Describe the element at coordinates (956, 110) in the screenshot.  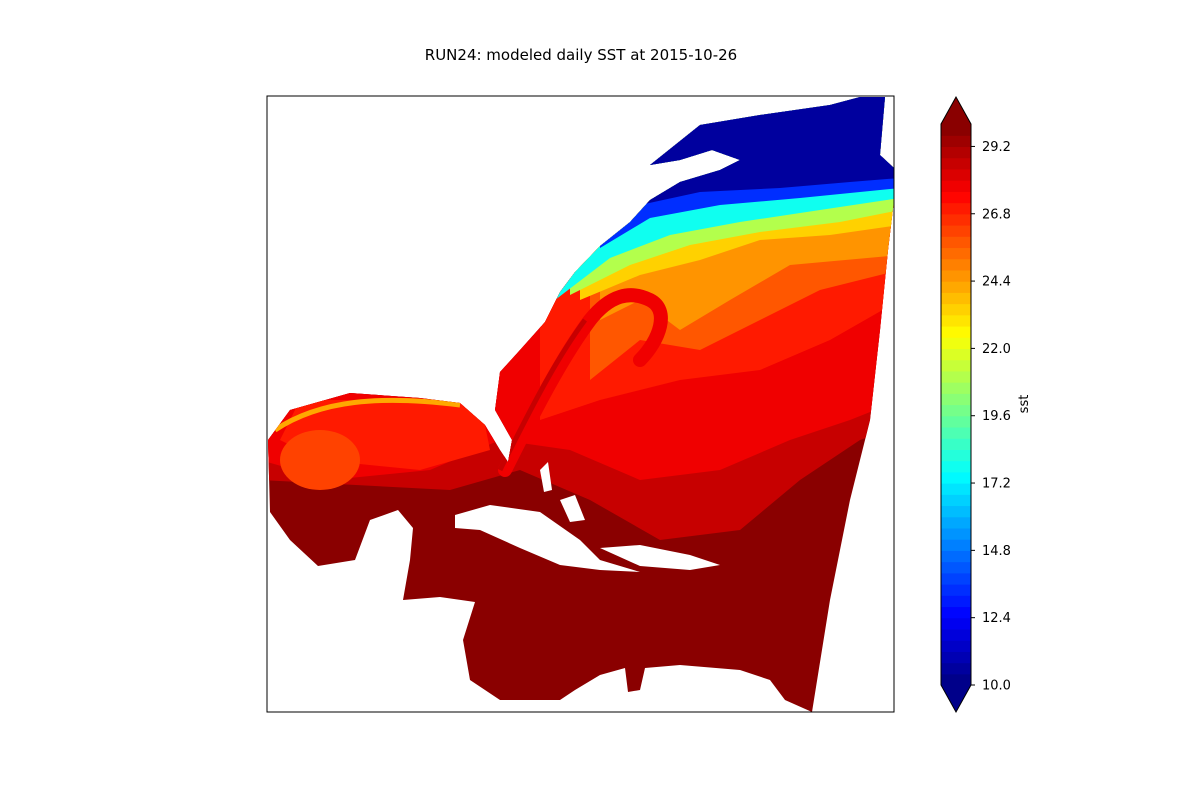
I see `colorbar-extend-max` at that location.